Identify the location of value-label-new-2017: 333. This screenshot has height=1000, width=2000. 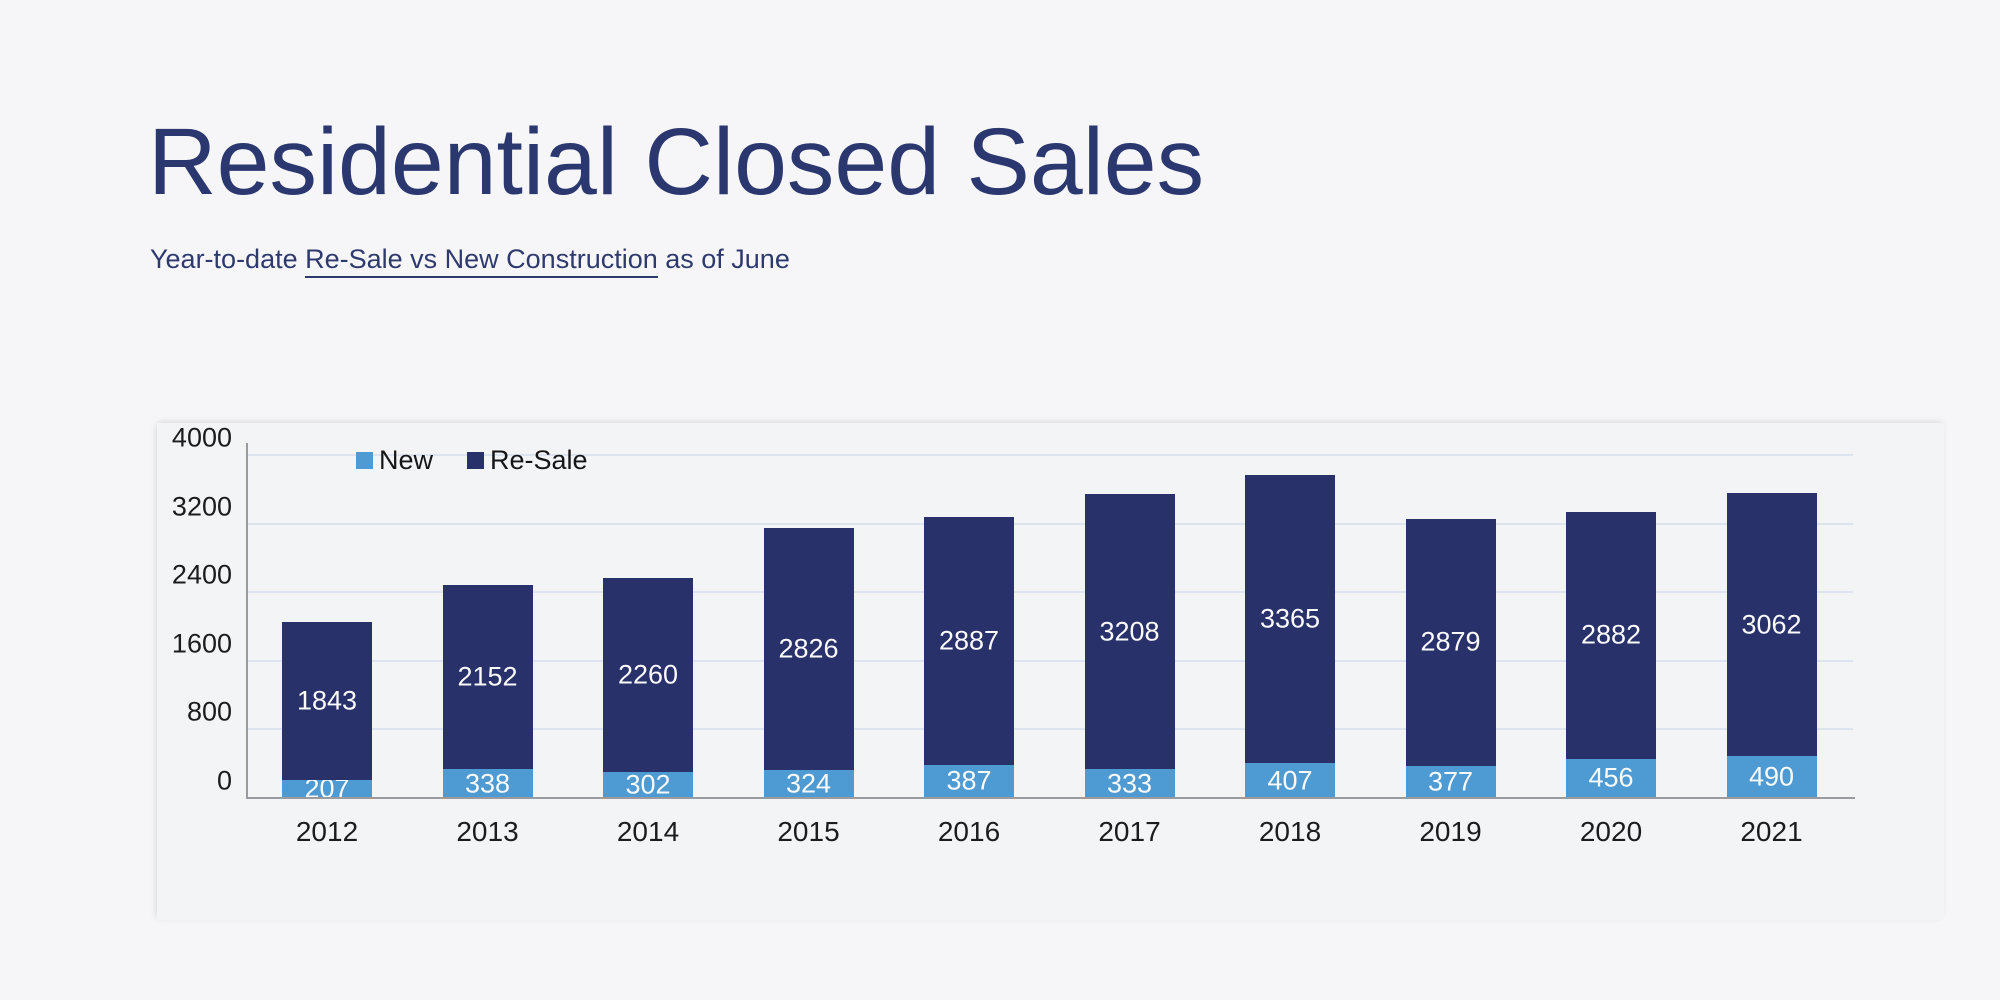
(1129, 783).